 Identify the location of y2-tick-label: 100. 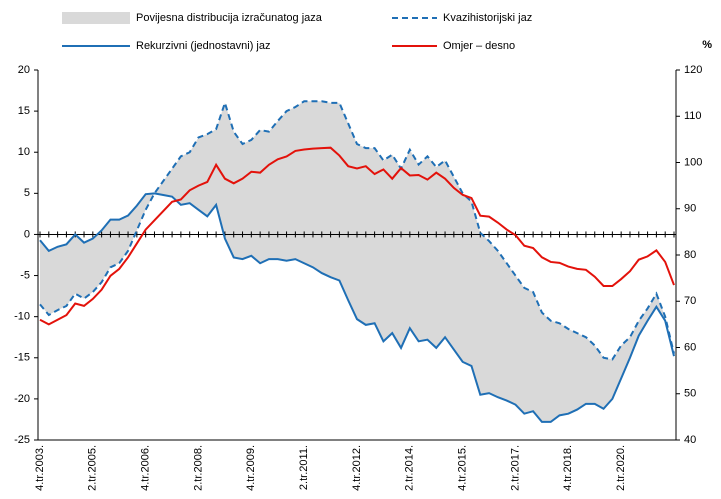
(693, 162).